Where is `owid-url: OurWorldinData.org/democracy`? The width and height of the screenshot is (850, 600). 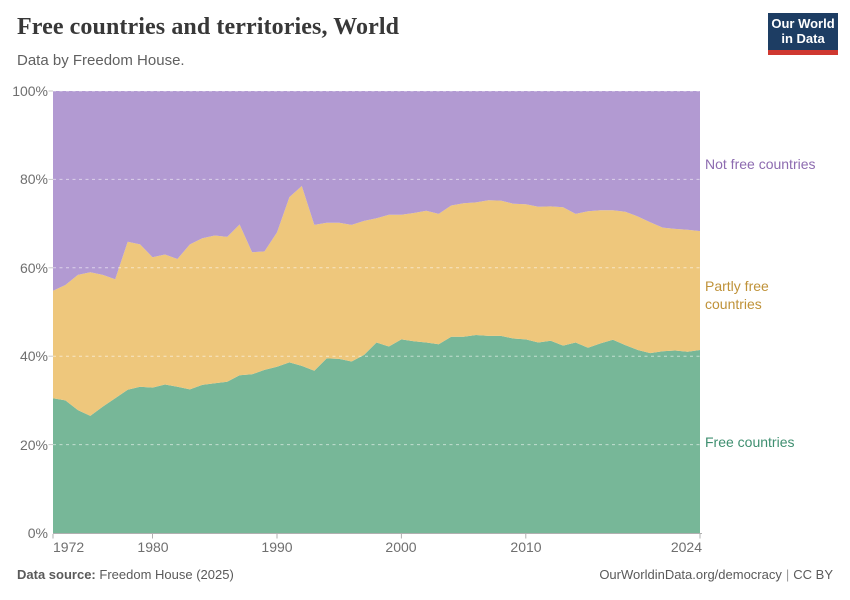 owid-url: OurWorldinData.org/democracy is located at coordinates (690, 574).